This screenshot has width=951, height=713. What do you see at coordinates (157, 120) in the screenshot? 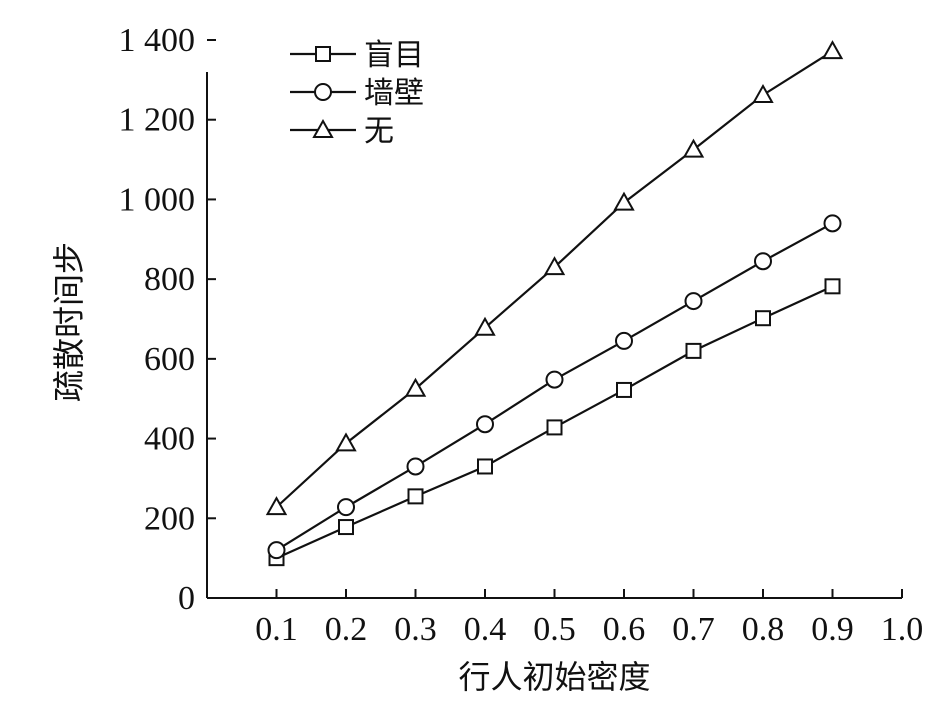
I see `y-tick-label: 1 200` at bounding box center [157, 120].